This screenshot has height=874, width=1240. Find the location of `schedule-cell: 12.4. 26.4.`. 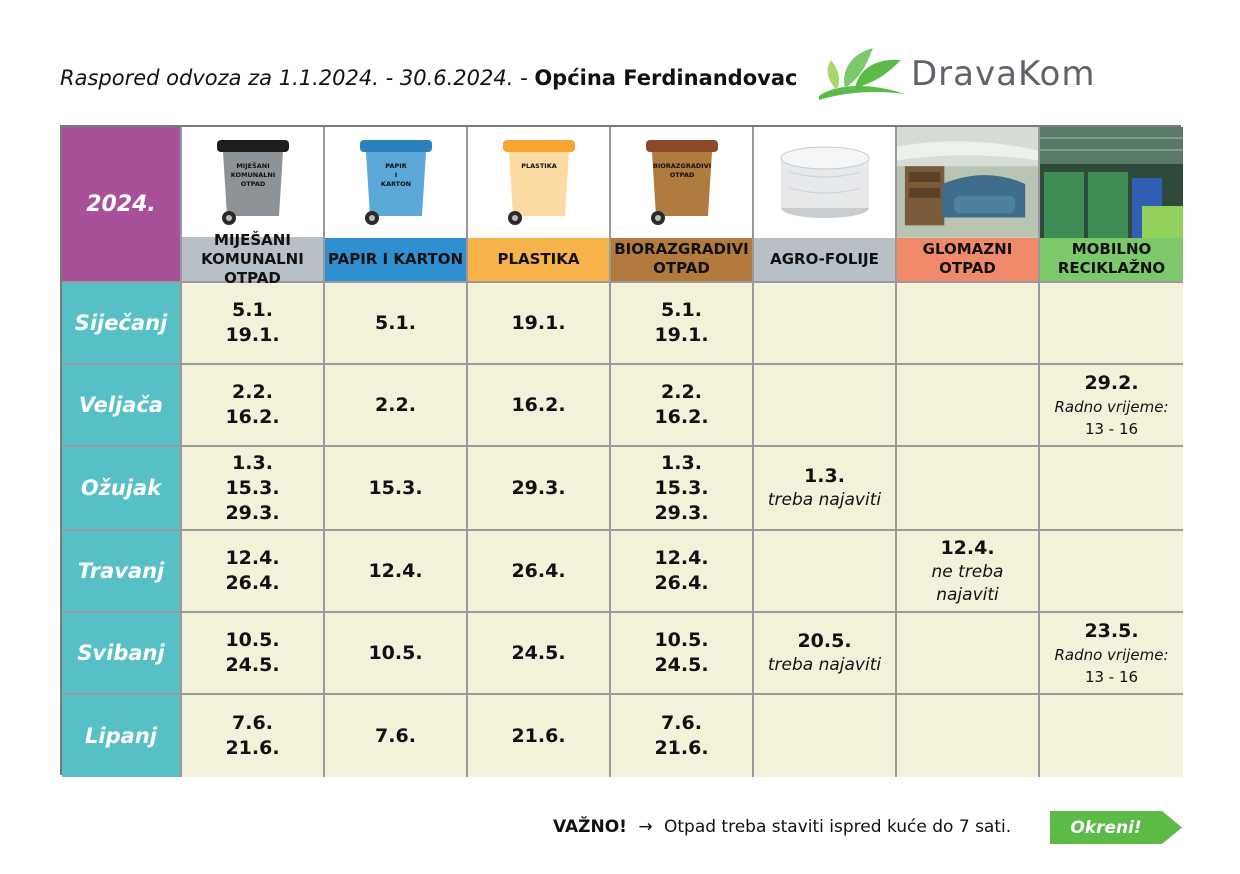

schedule-cell: 12.4. 26.4. is located at coordinates (253, 572).